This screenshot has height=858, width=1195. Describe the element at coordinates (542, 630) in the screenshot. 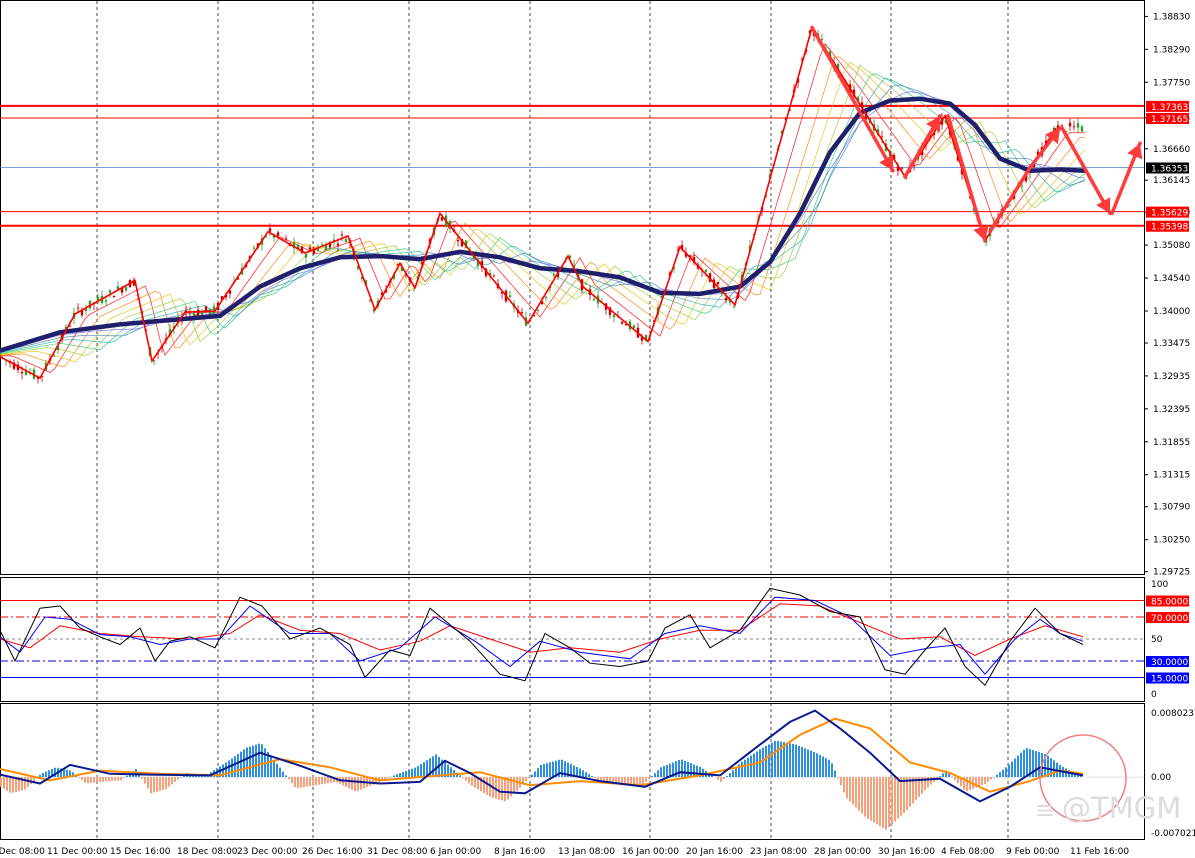

I see `oscillator-red-line` at that location.